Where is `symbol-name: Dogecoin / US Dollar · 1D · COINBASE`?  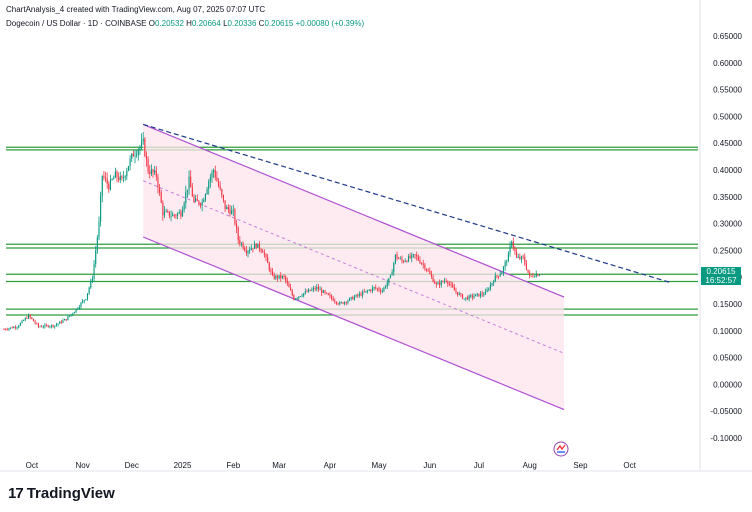 symbol-name: Dogecoin / US Dollar · 1D · COINBASE is located at coordinates (76, 23).